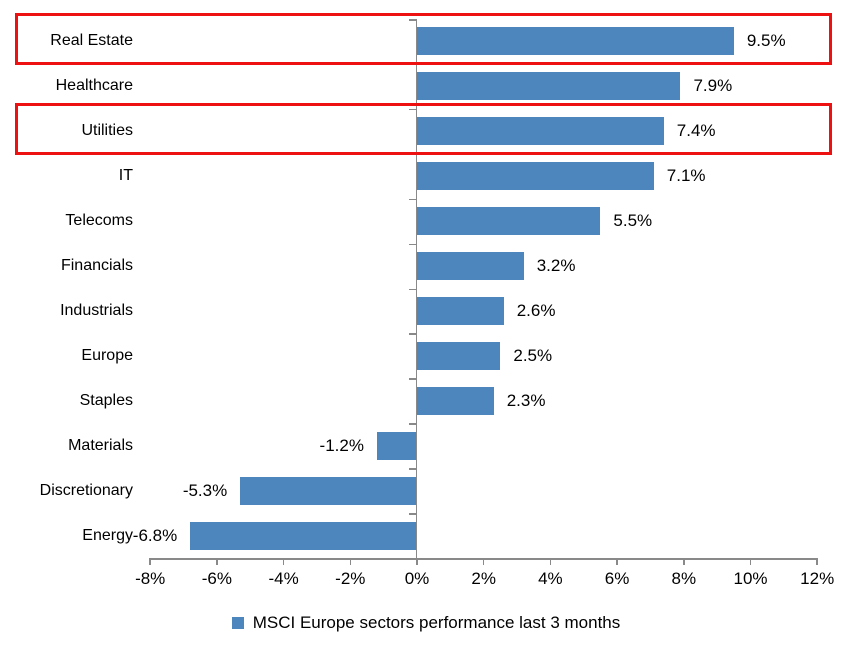 The width and height of the screenshot is (852, 651). Describe the element at coordinates (455, 400) in the screenshot. I see `bar-staples` at that location.